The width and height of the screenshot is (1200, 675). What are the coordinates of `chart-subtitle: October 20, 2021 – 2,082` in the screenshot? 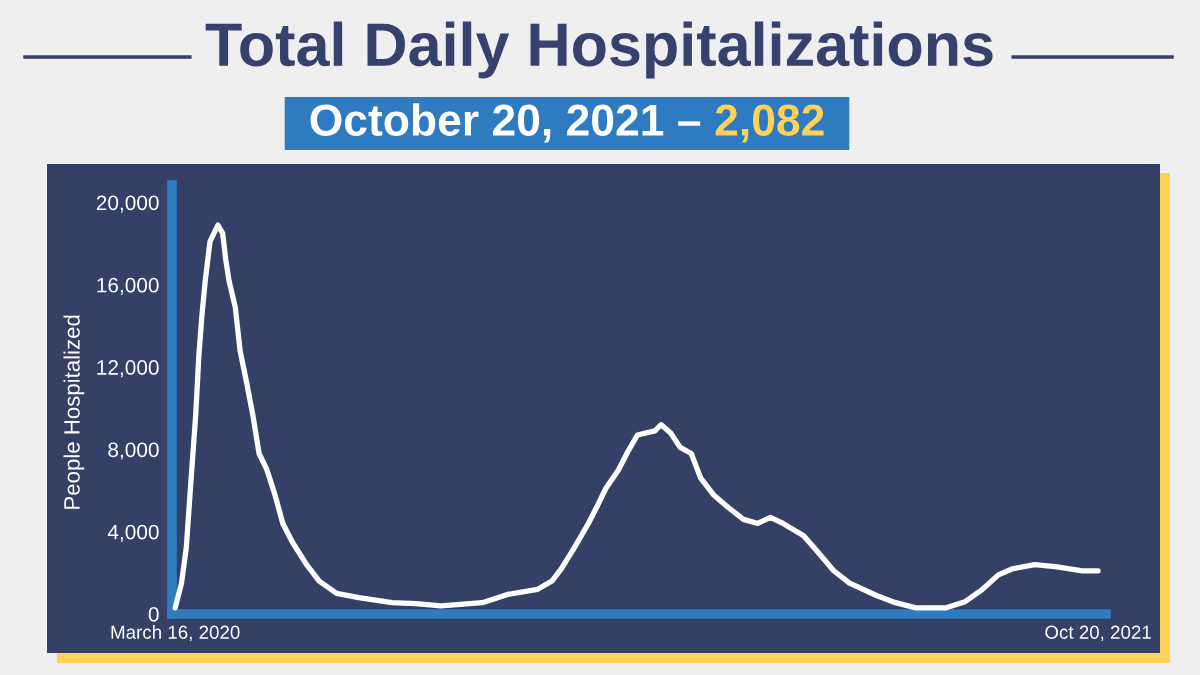 It's located at (567, 123).